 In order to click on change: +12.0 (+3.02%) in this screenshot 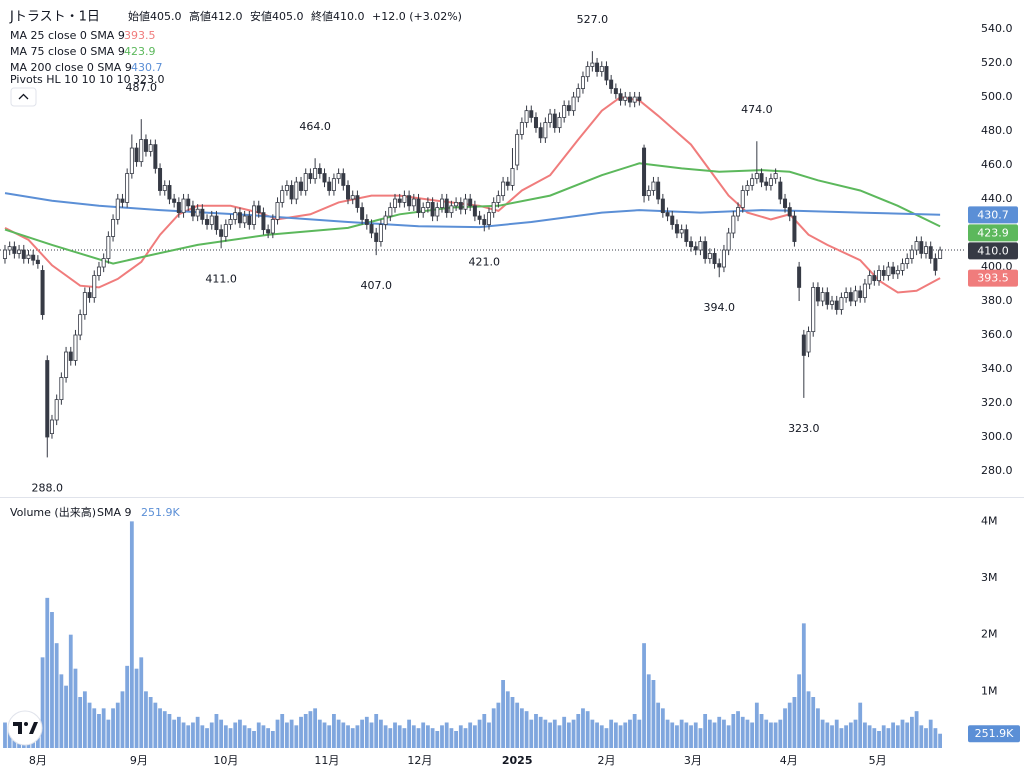, I will do `click(417, 16)`.